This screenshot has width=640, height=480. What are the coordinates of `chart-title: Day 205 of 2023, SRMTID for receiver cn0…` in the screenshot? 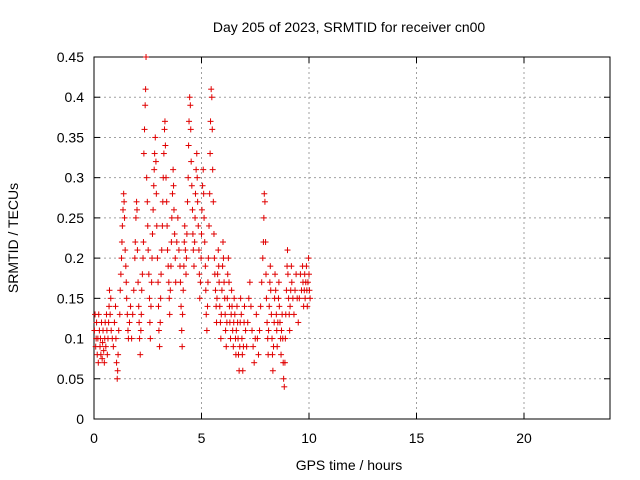 It's located at (349, 27).